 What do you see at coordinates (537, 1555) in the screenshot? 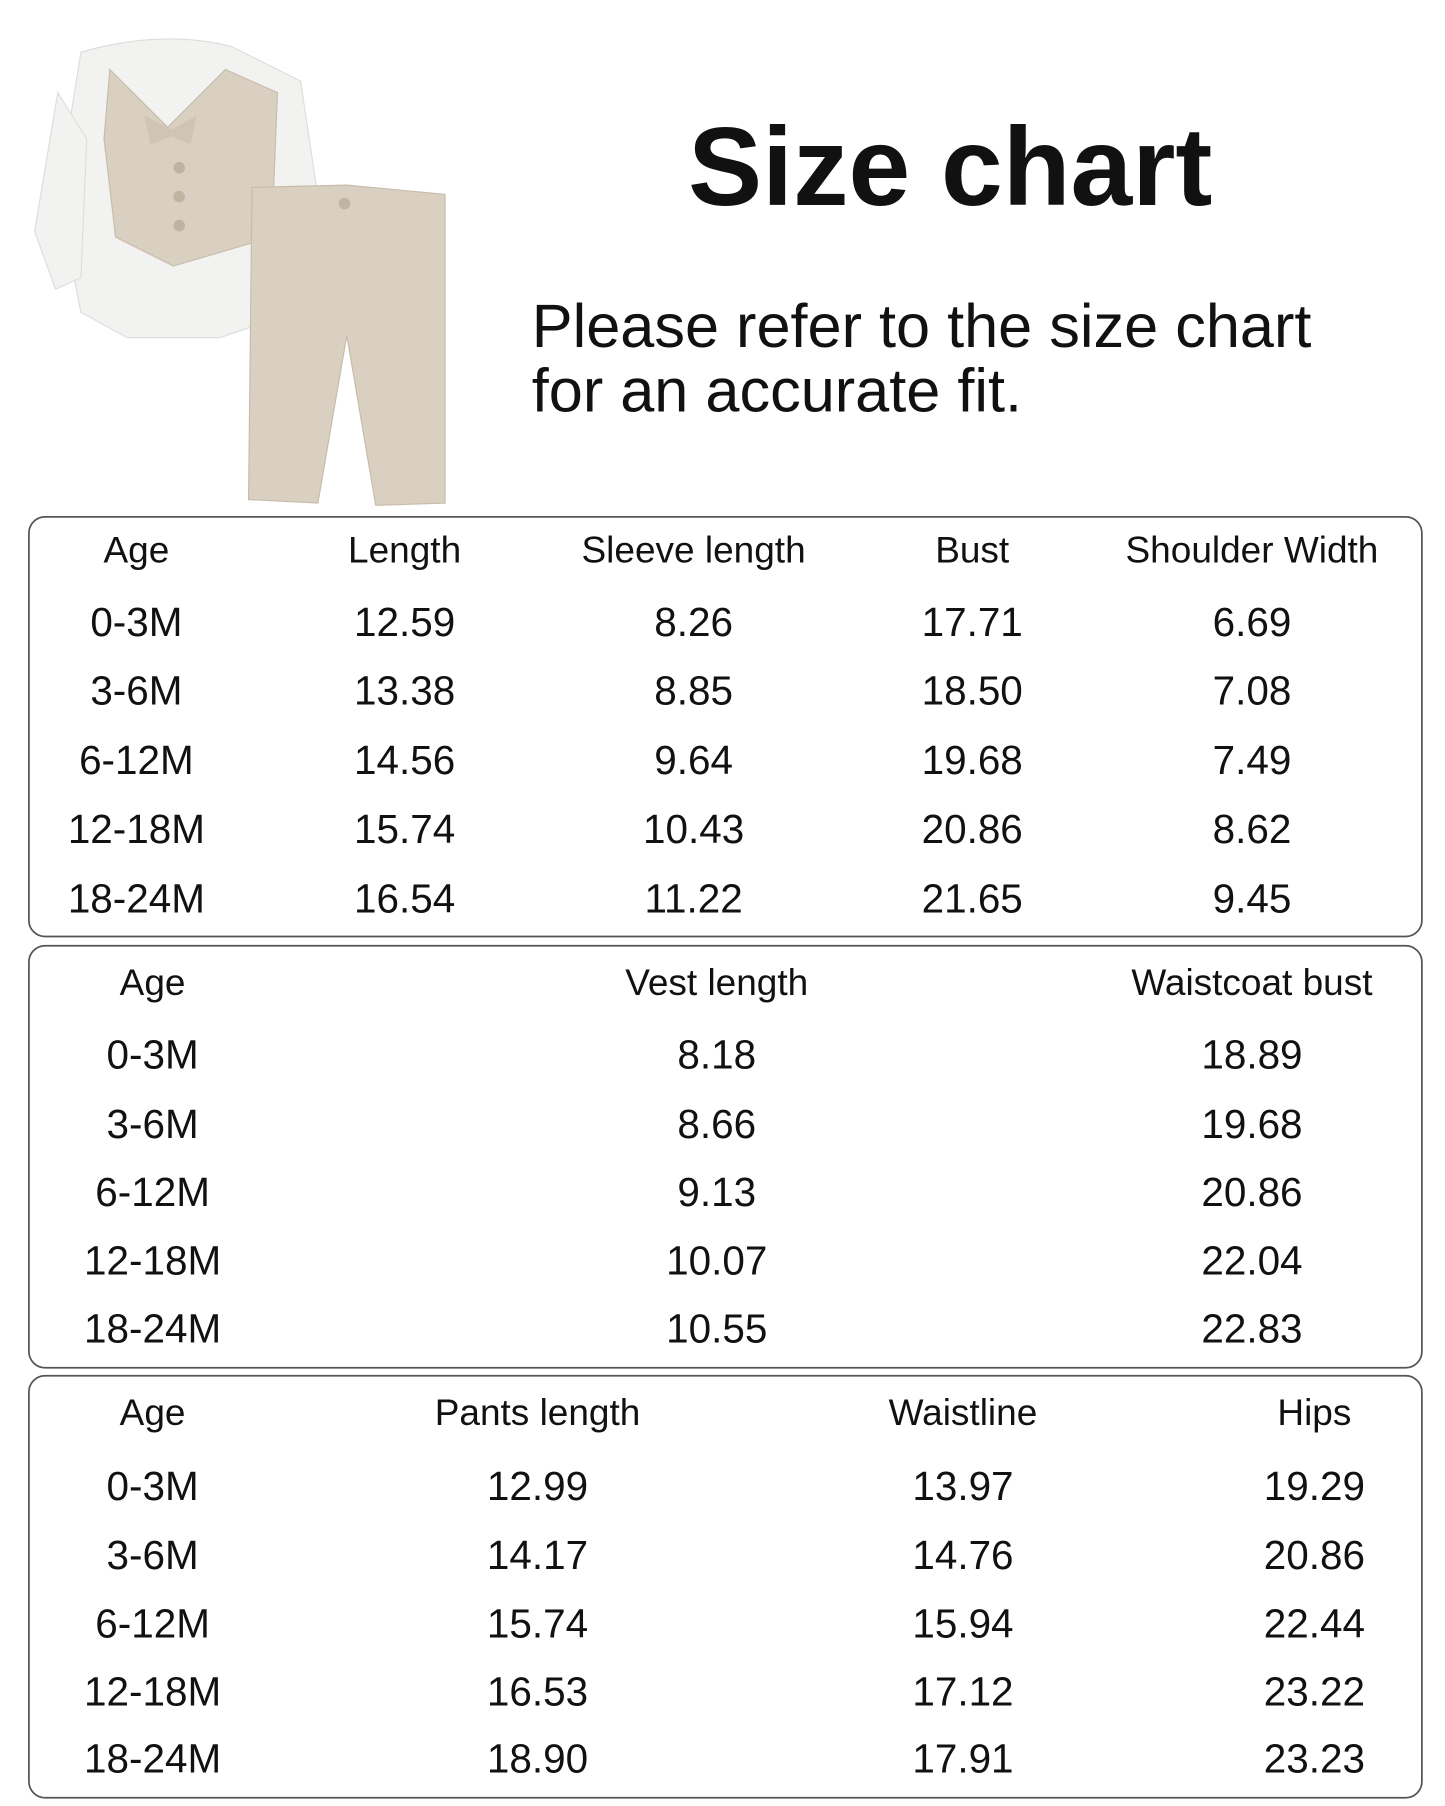
I see `size-cell: 14.17` at bounding box center [537, 1555].